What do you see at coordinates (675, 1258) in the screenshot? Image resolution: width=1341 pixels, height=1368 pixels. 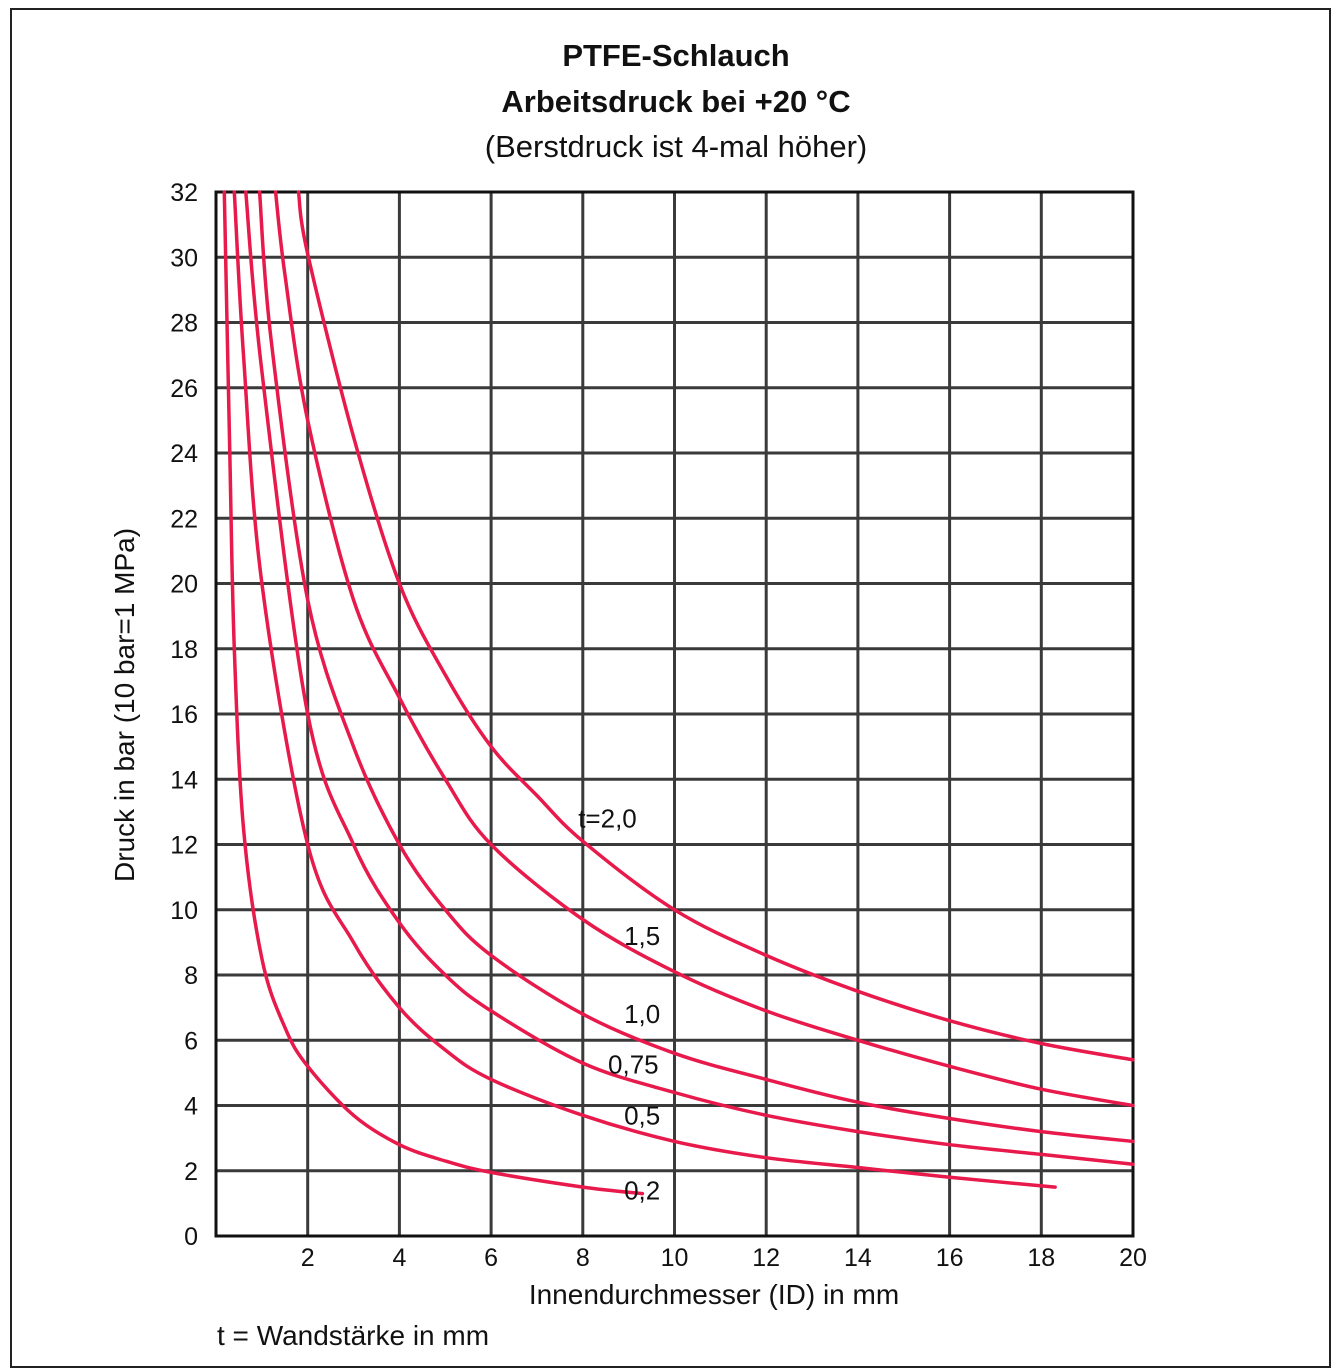 I see `x-tick-label: 10` at bounding box center [675, 1258].